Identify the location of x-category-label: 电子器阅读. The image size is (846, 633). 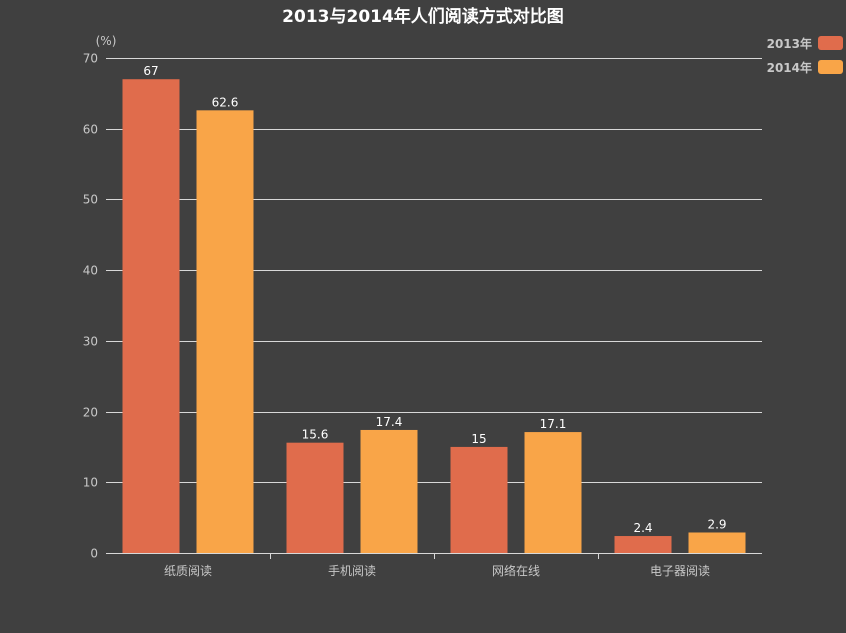
(680, 571).